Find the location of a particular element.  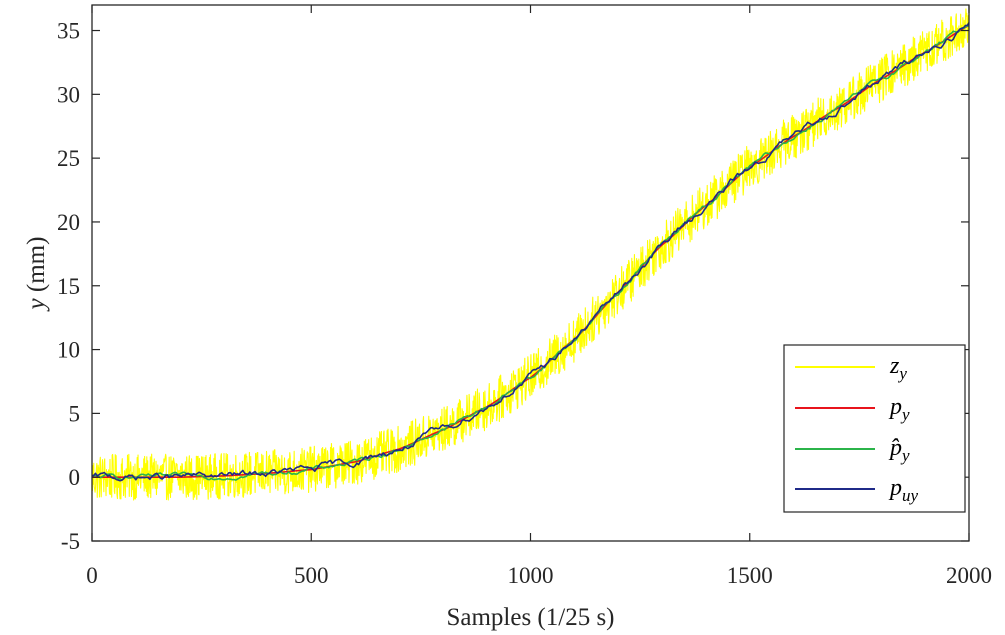

legend-label: puy is located at coordinates (903, 490).